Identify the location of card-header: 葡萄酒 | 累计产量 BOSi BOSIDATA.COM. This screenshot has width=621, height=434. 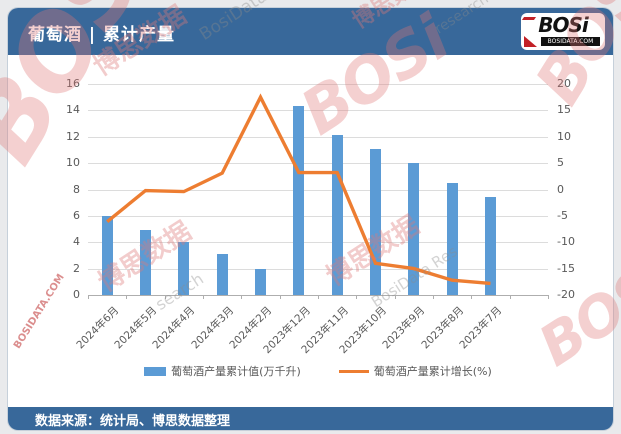
(310, 31).